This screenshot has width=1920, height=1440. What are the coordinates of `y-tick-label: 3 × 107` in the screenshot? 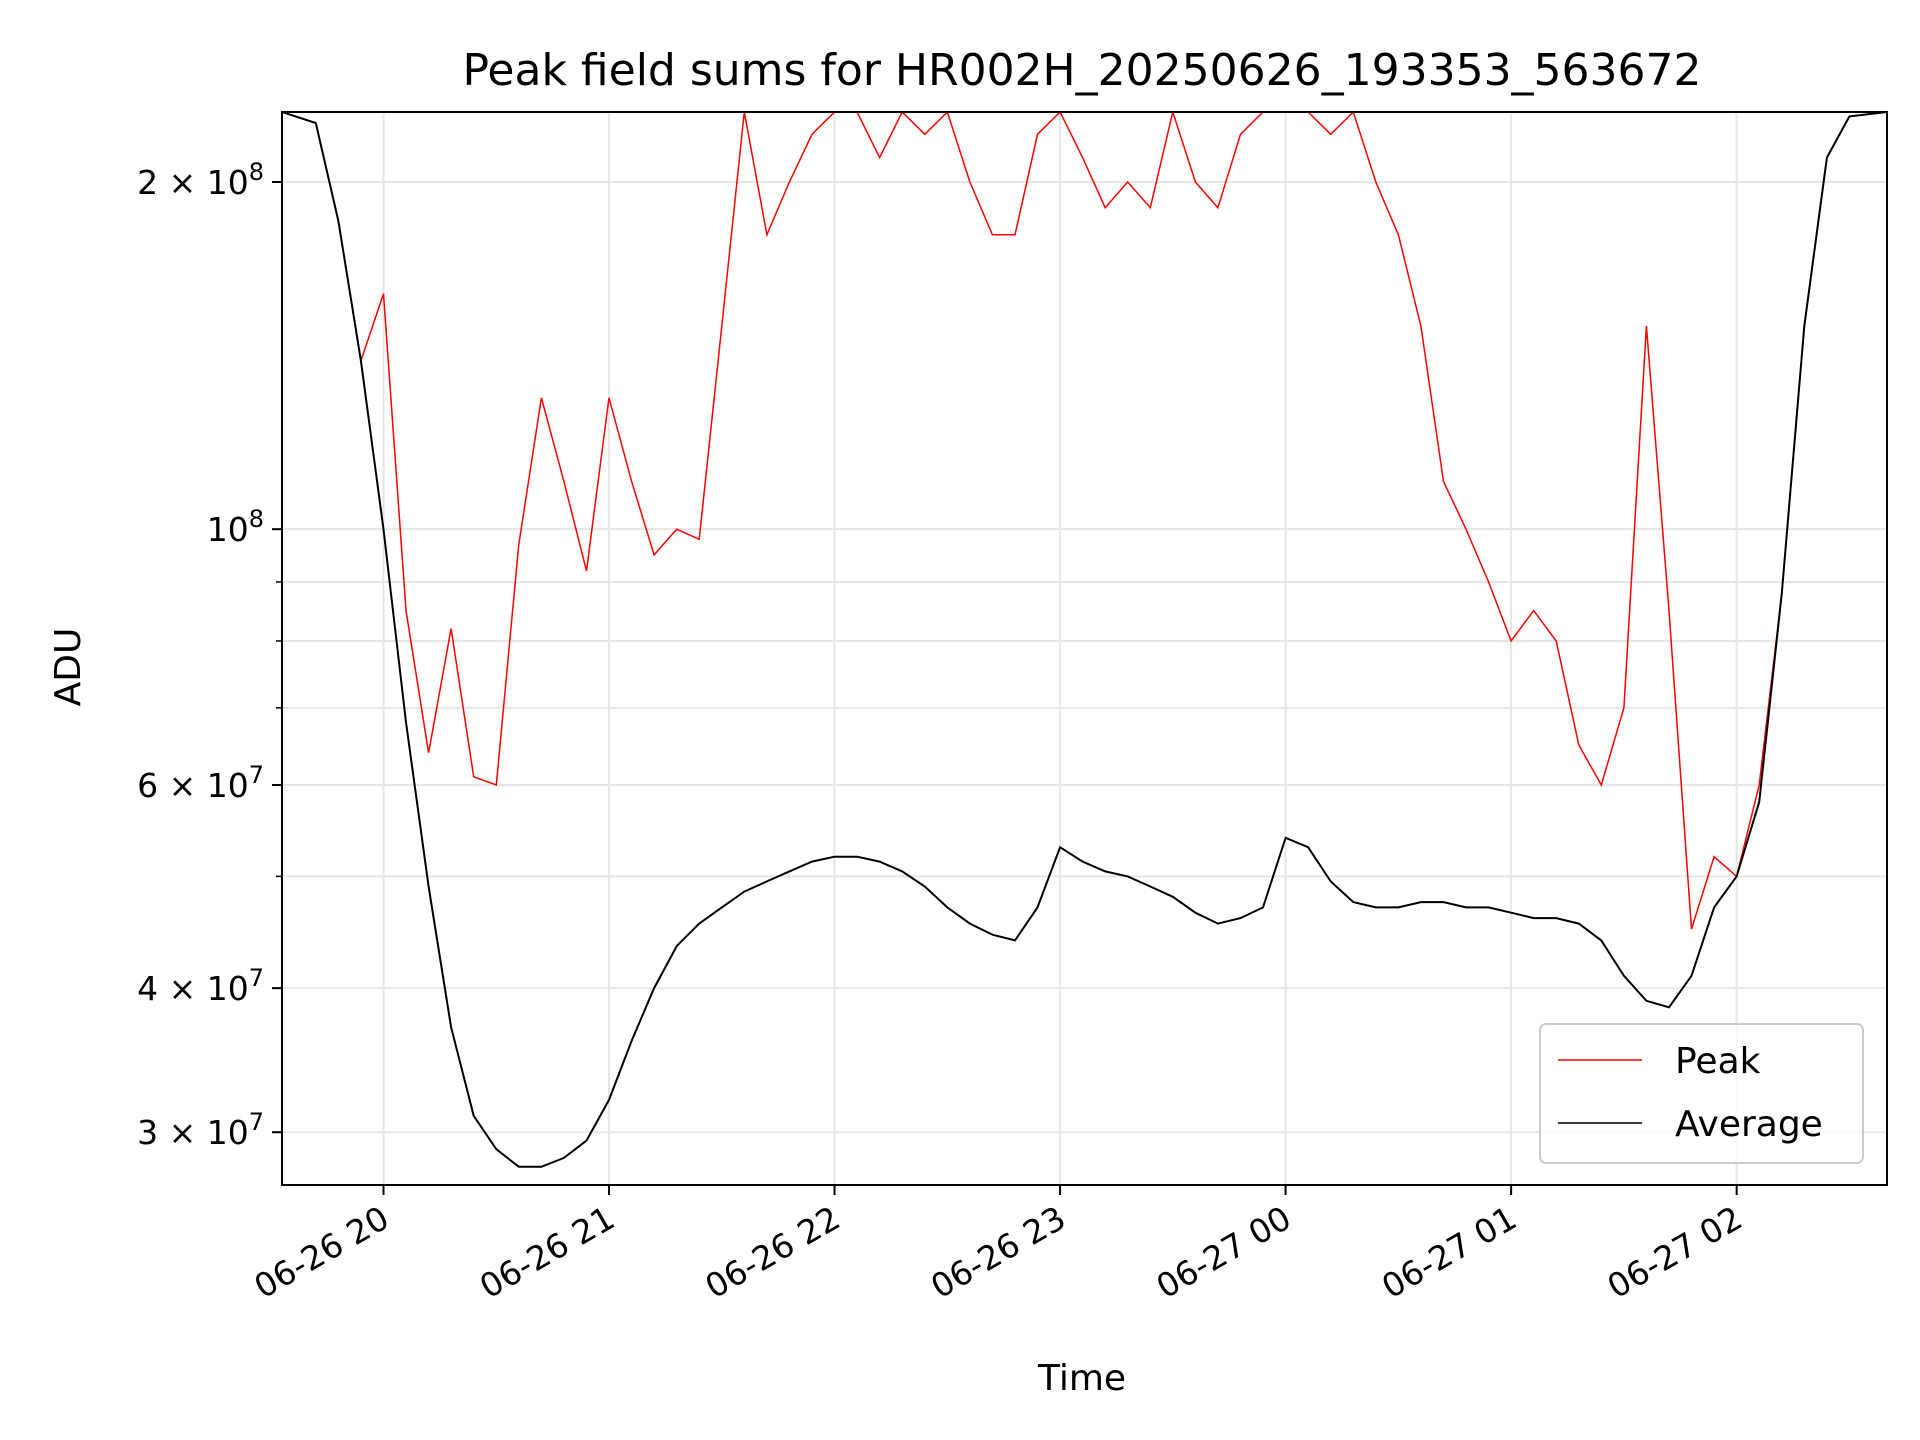 It's located at (200, 1130).